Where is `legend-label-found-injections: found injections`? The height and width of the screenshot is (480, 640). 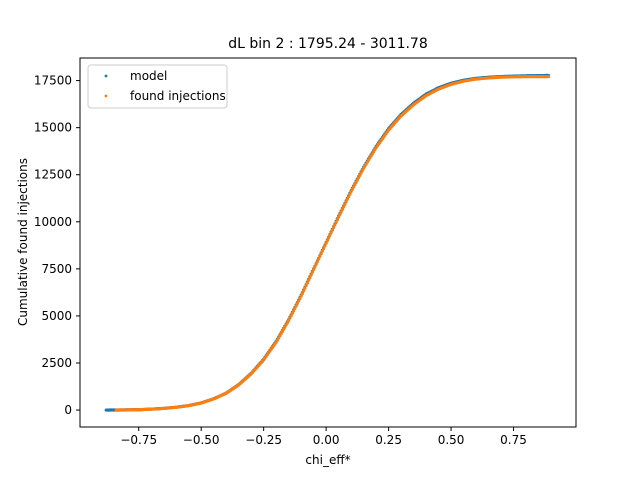 legend-label-found-injections: found injections is located at coordinates (178, 96).